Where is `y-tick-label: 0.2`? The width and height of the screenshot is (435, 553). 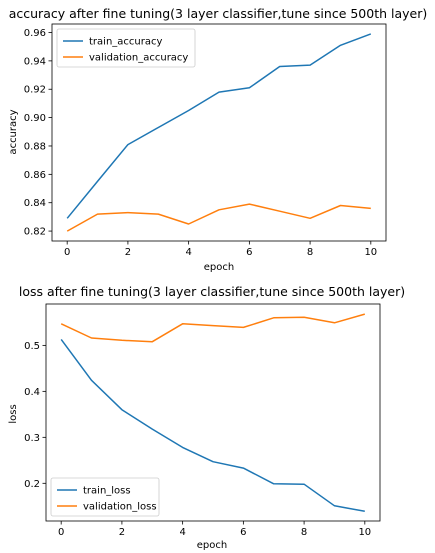 y-tick-label: 0.2 is located at coordinates (32, 484).